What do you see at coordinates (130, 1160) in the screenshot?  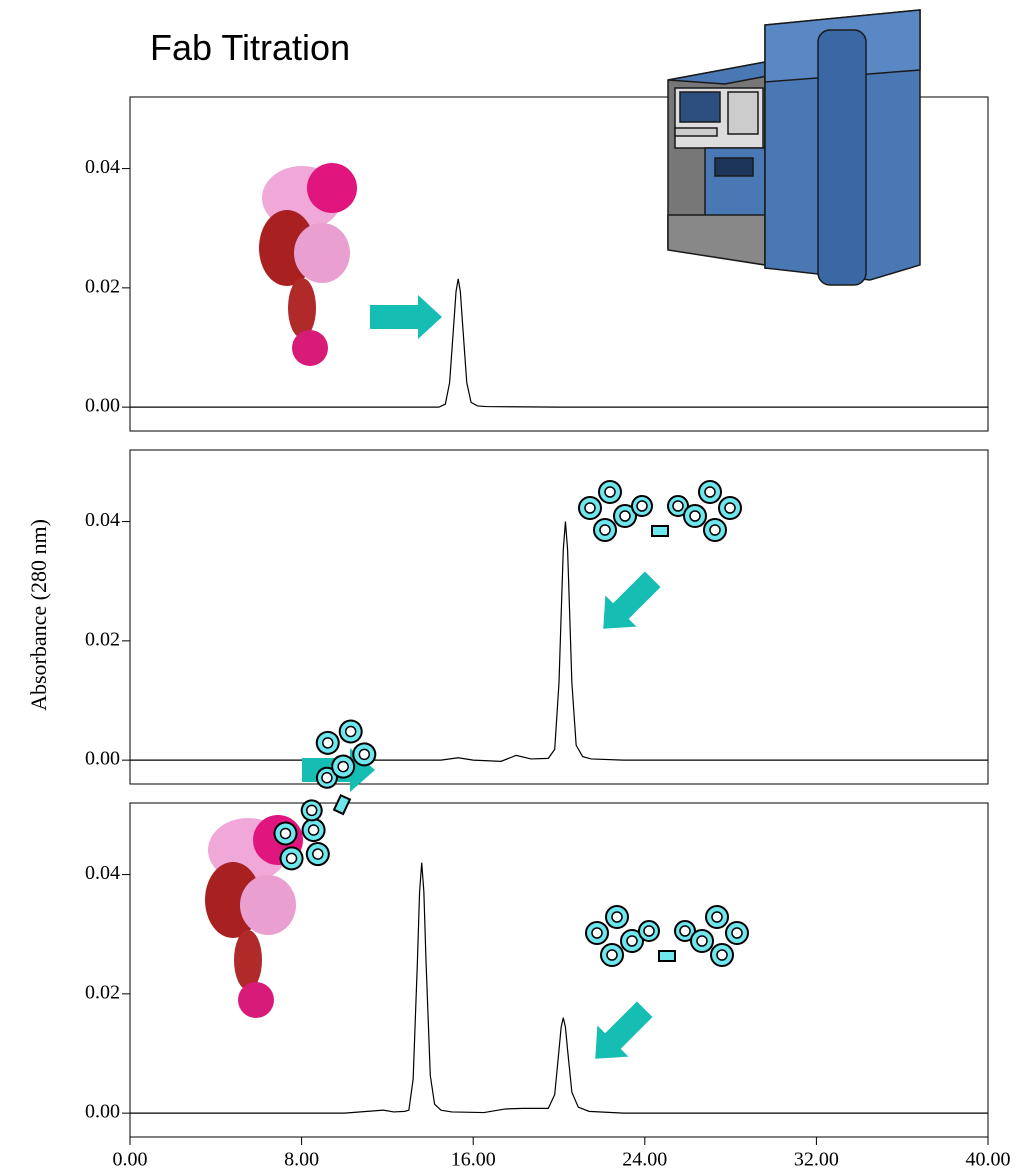 I see `x-tick-label: 0.00` at bounding box center [130, 1160].